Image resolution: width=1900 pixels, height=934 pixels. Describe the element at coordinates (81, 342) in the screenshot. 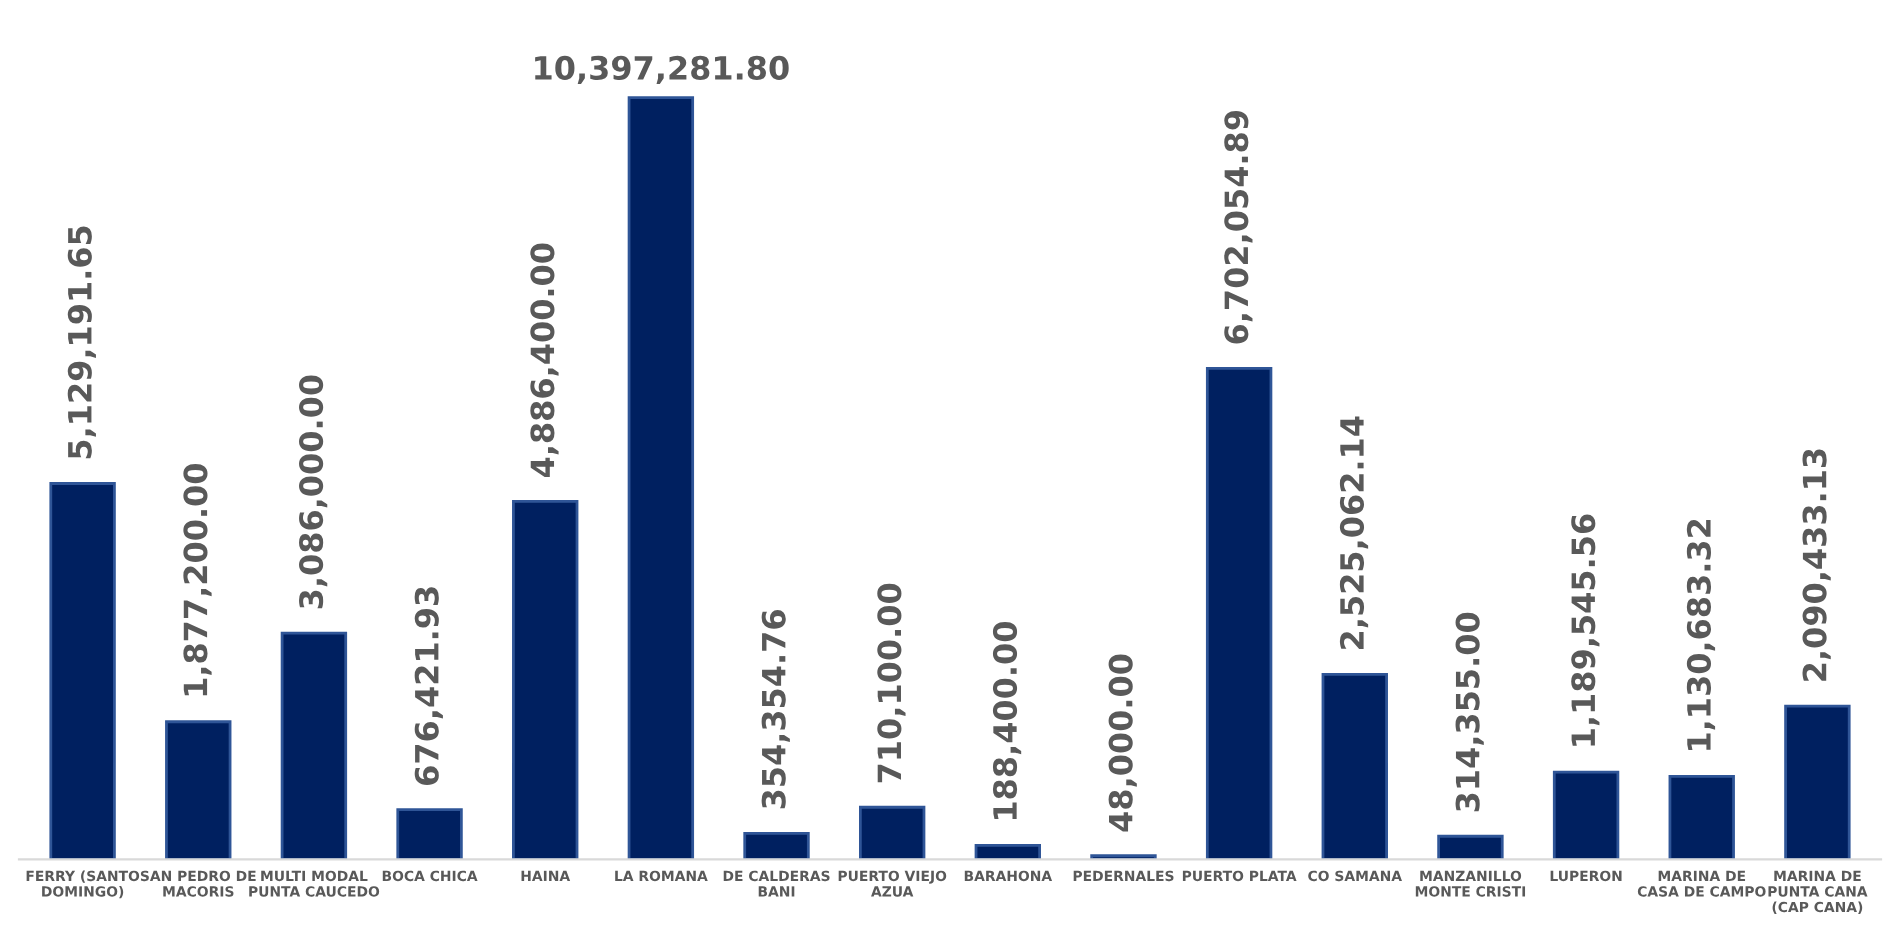

I see `data-label: 5,129,191.65` at that location.